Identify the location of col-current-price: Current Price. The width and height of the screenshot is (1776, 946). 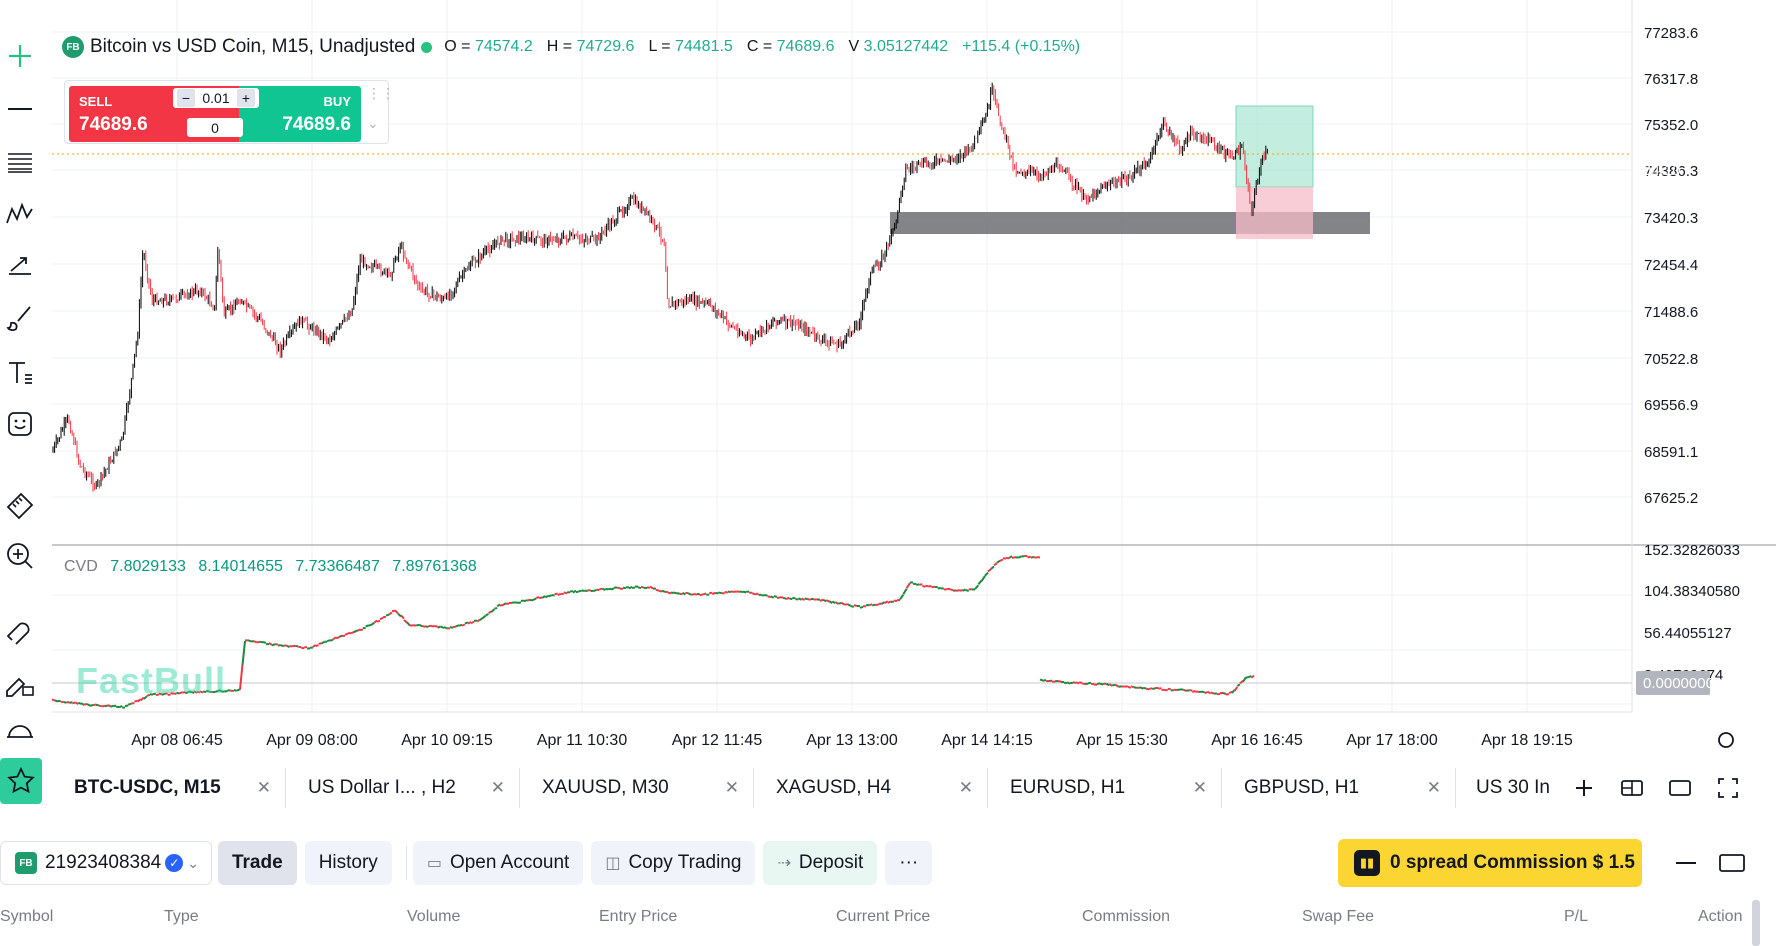
(883, 916).